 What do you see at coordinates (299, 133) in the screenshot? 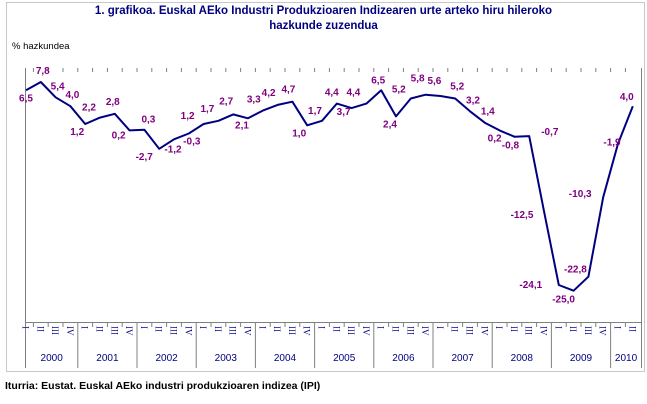
I see `data-point-label: 1,0` at bounding box center [299, 133].